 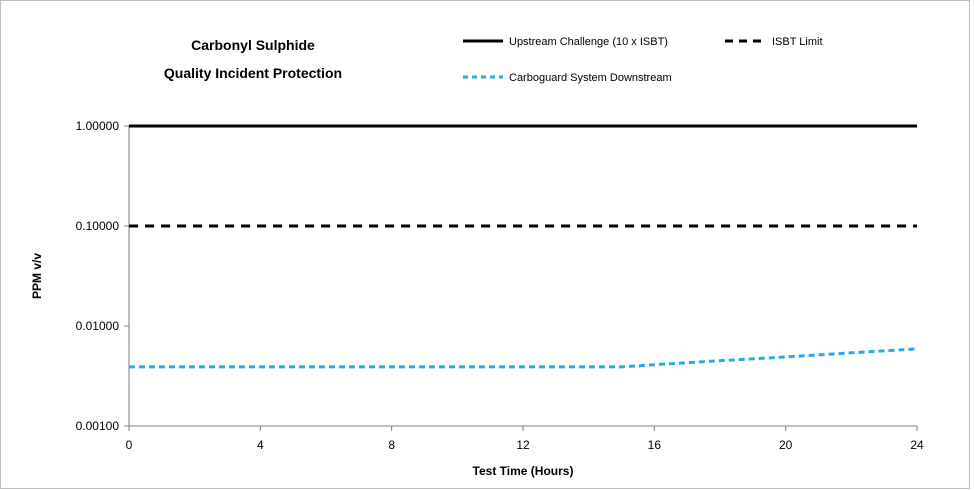 What do you see at coordinates (98, 326) in the screenshot?
I see `y-tick-label: 0.01000` at bounding box center [98, 326].